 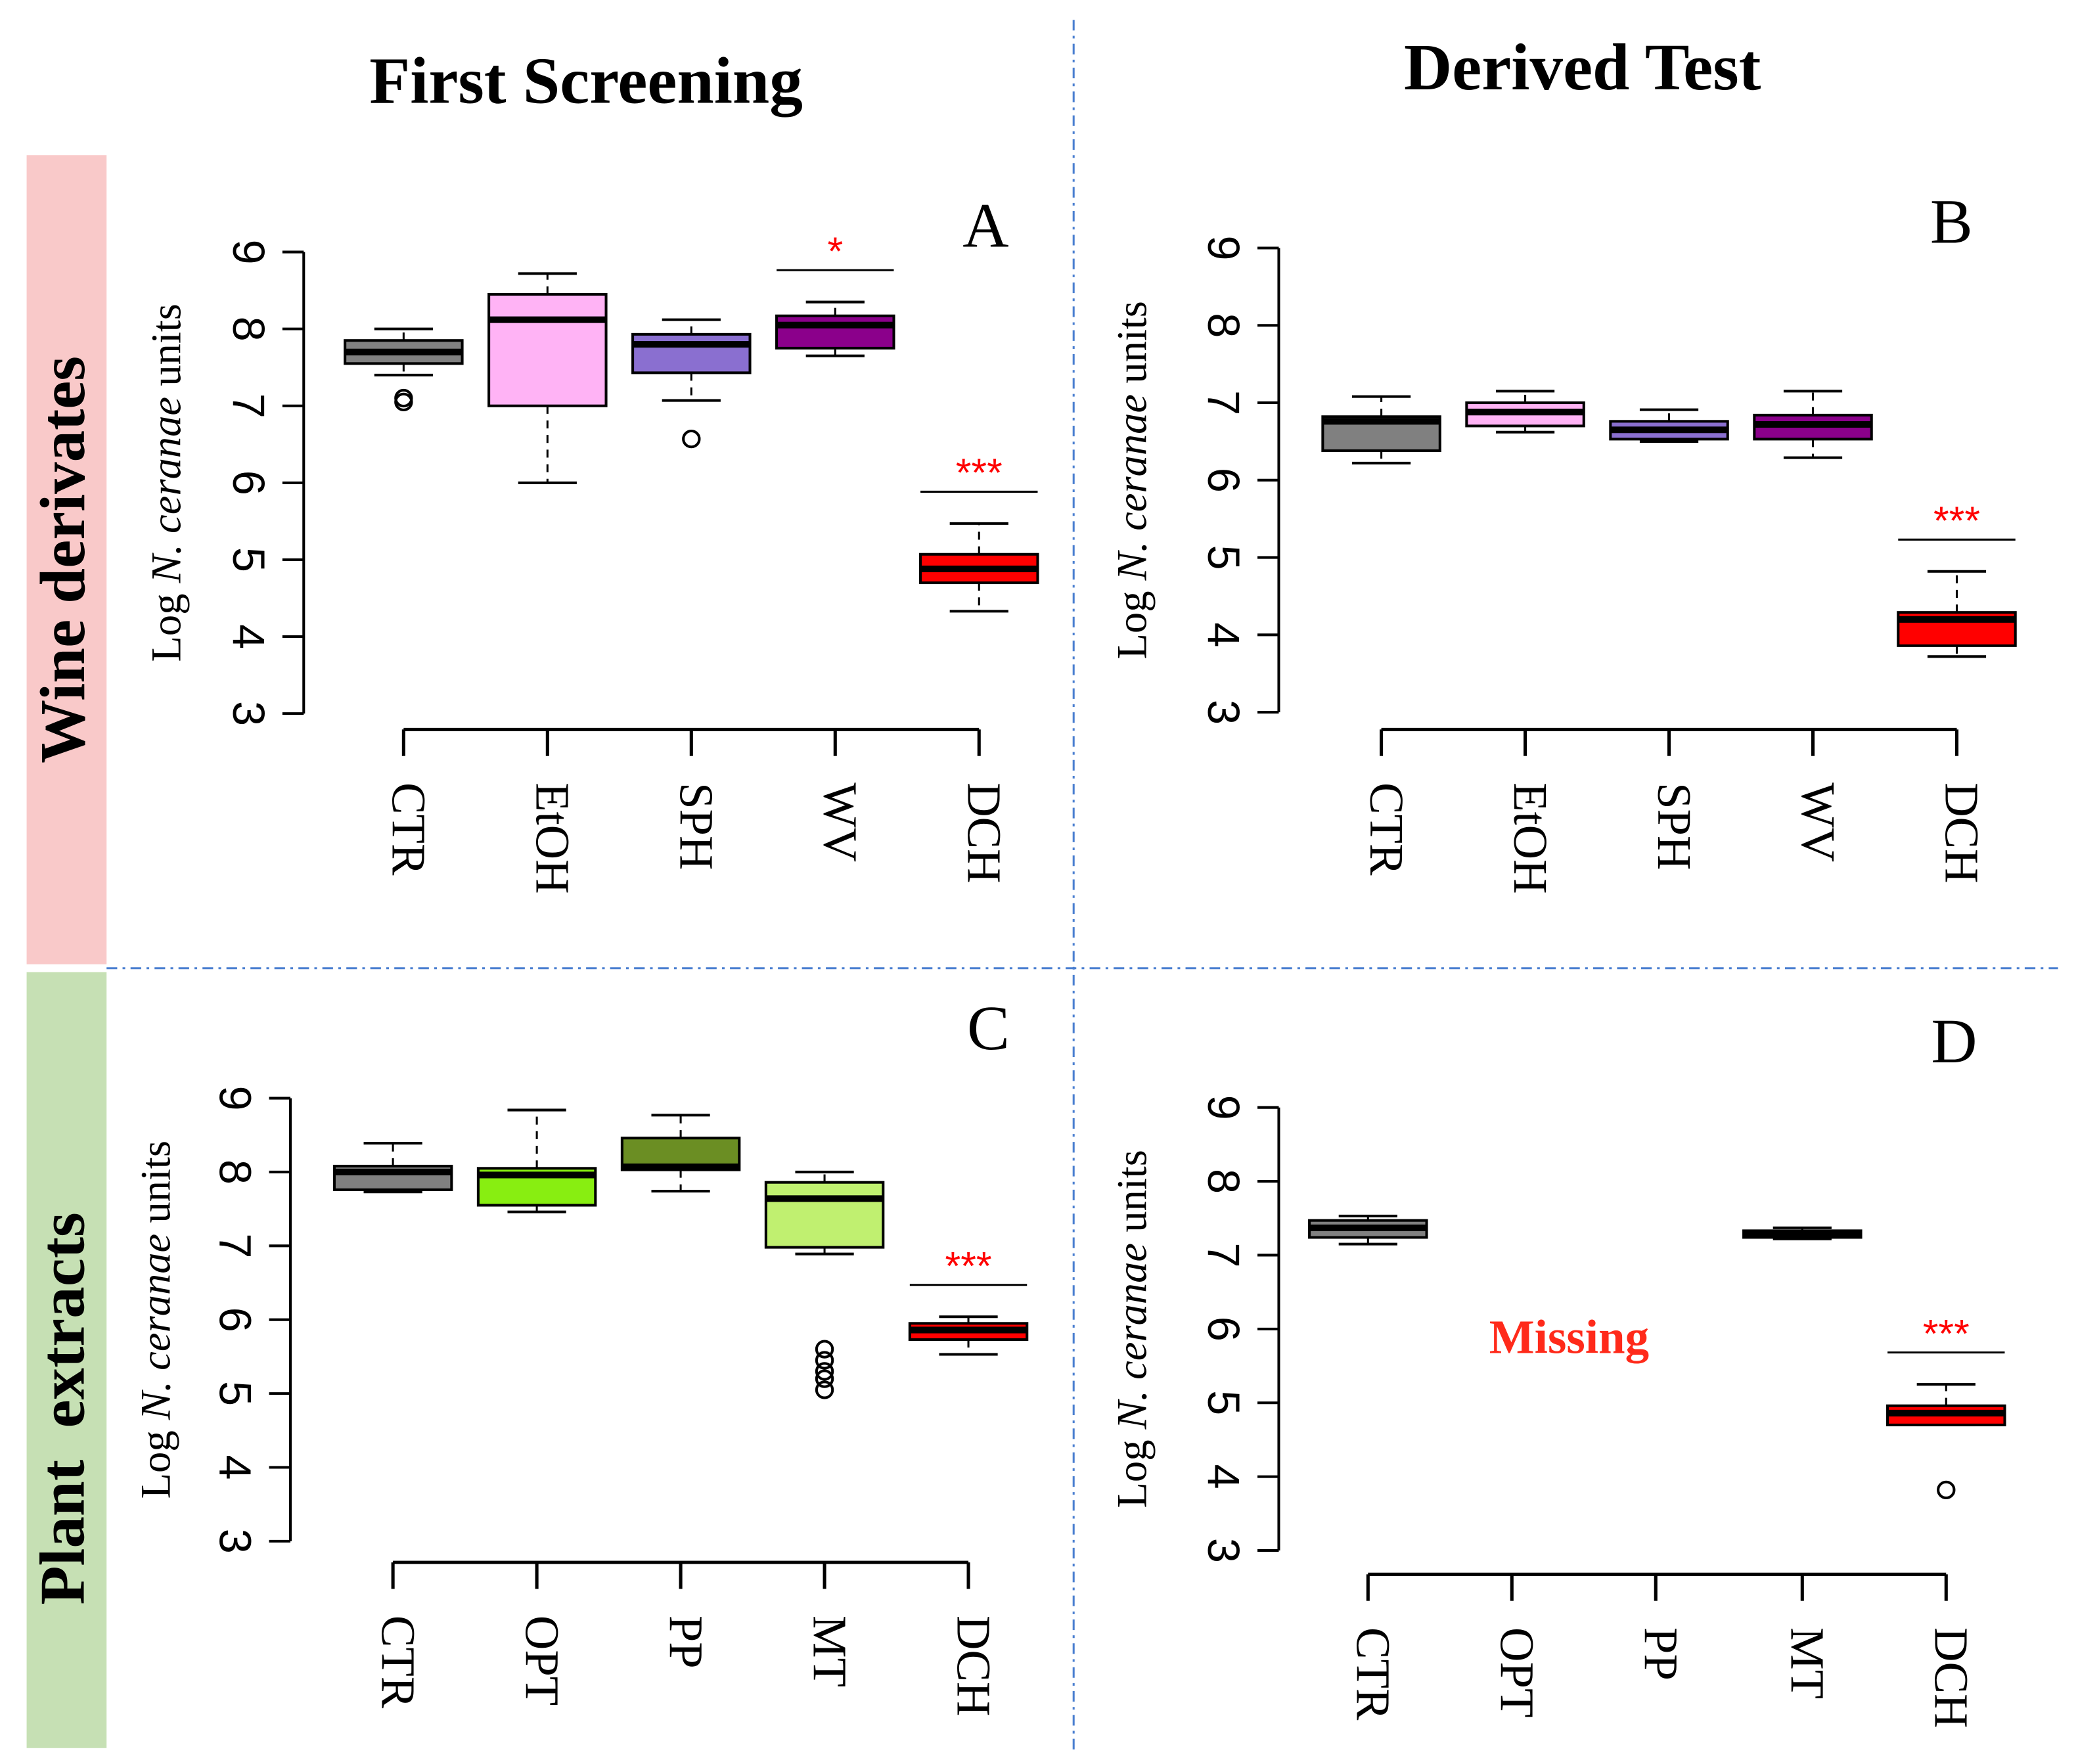 What do you see at coordinates (586, 81) in the screenshot?
I see `column-title: First Screening` at bounding box center [586, 81].